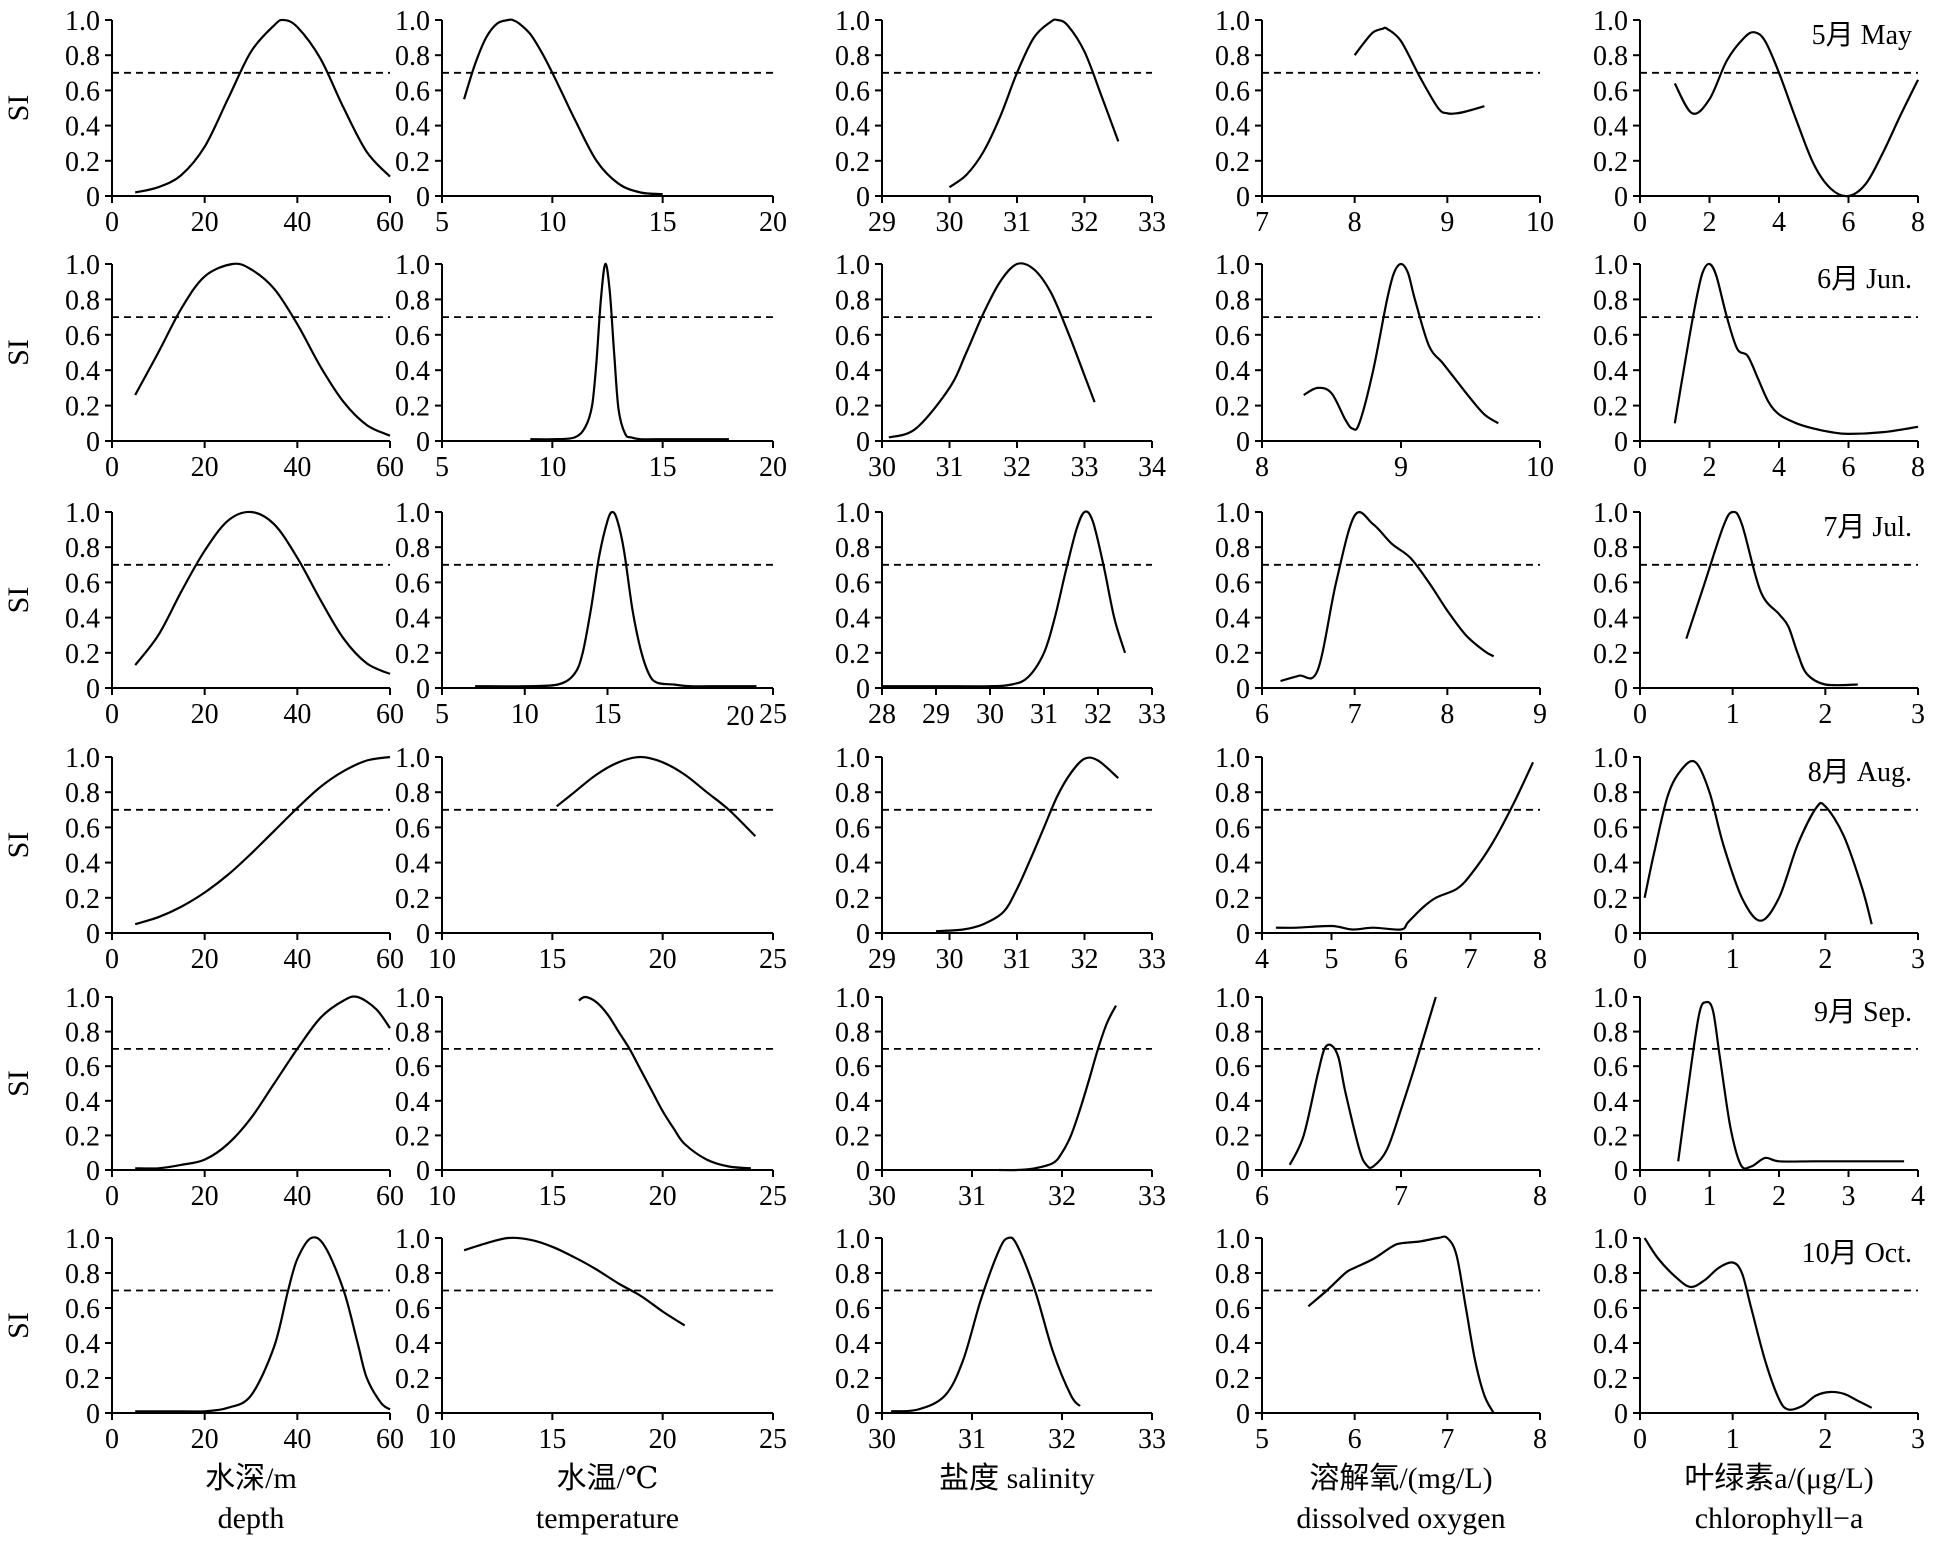 The image size is (1934, 1550). Describe the element at coordinates (1779, 222) in the screenshot. I see `x-tick-label: 4` at that location.